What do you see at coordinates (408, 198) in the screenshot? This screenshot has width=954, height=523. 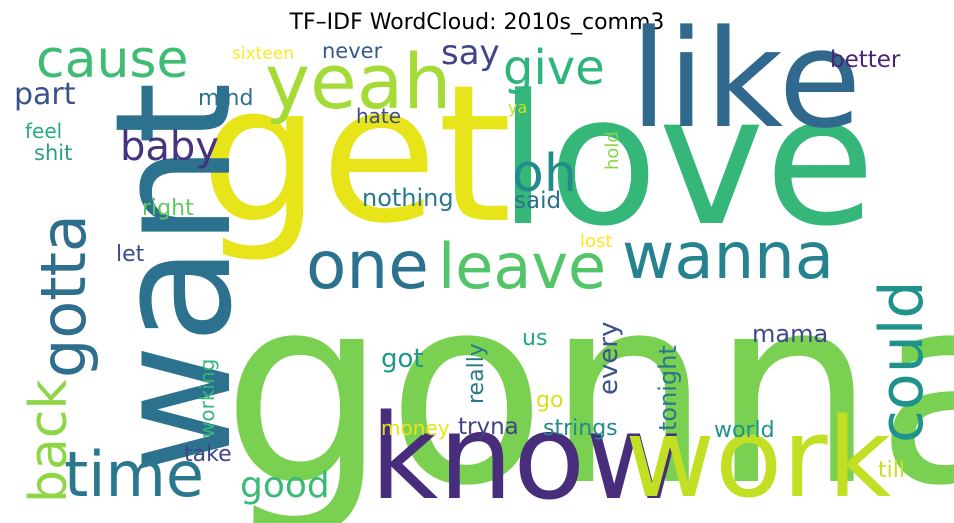 I see `word-nothing: nothing` at bounding box center [408, 198].